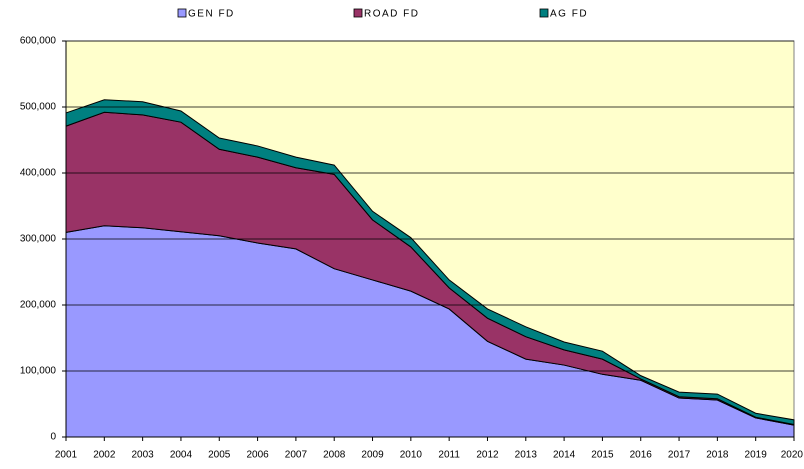  What do you see at coordinates (487, 455) in the screenshot?
I see `x-tick-label: 2012` at bounding box center [487, 455].